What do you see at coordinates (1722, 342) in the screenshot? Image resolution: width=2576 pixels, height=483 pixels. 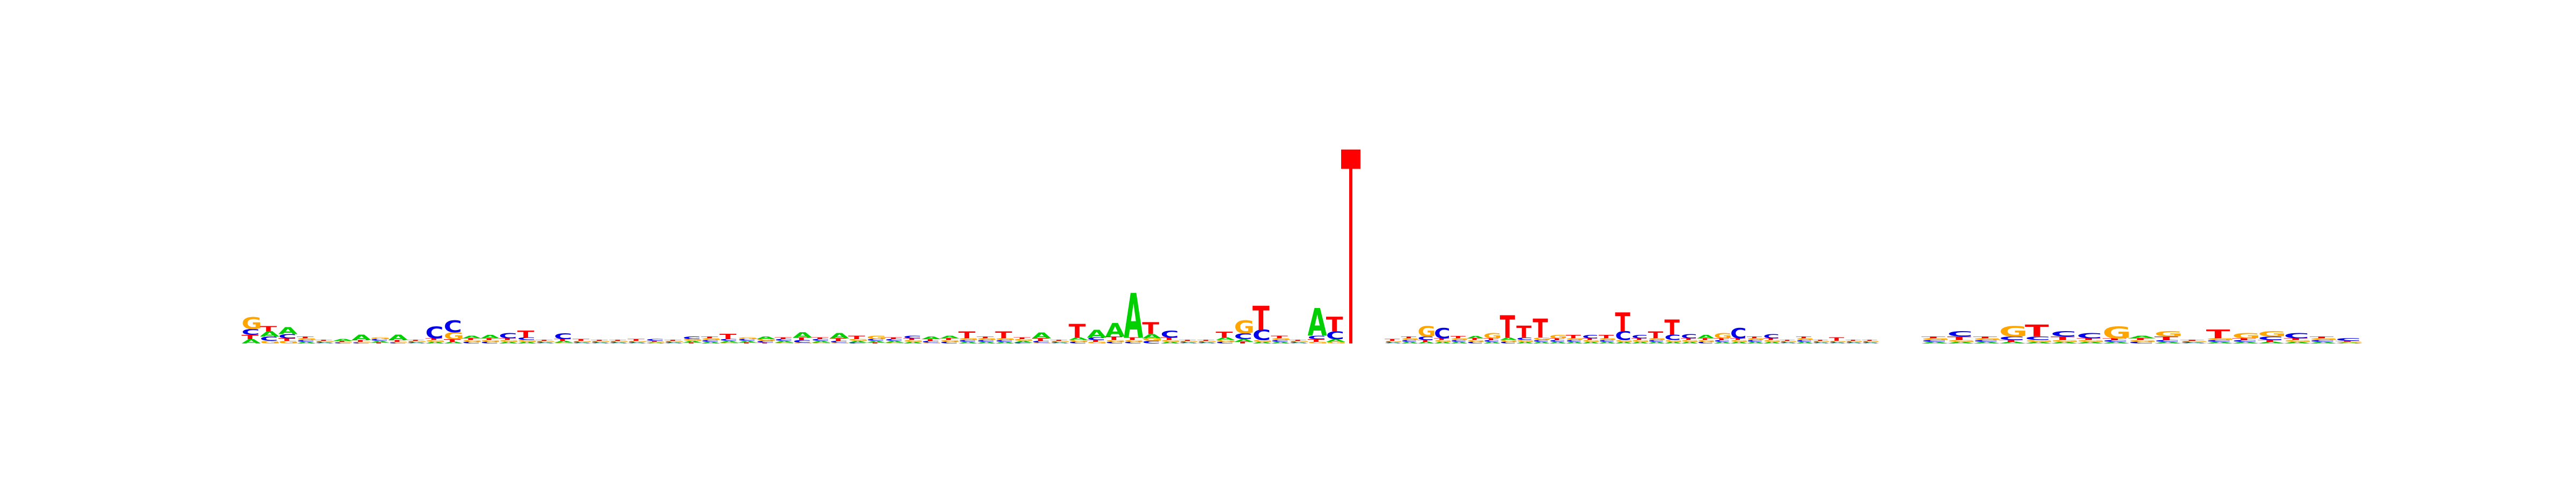 I see `logo-letter-A-right-21: A` at bounding box center [1722, 342].